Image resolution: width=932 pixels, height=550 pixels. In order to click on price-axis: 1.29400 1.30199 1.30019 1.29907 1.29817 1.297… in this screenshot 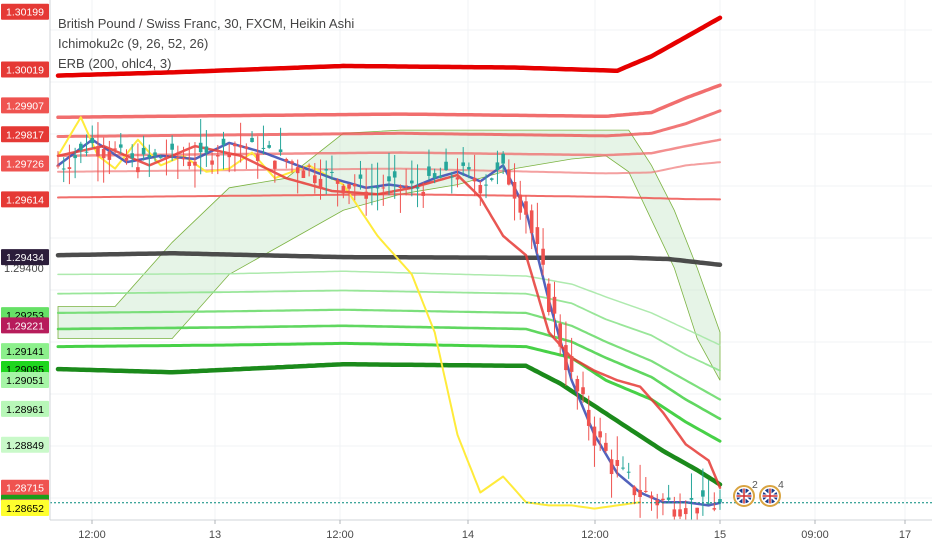, I will do `click(25, 275)`.